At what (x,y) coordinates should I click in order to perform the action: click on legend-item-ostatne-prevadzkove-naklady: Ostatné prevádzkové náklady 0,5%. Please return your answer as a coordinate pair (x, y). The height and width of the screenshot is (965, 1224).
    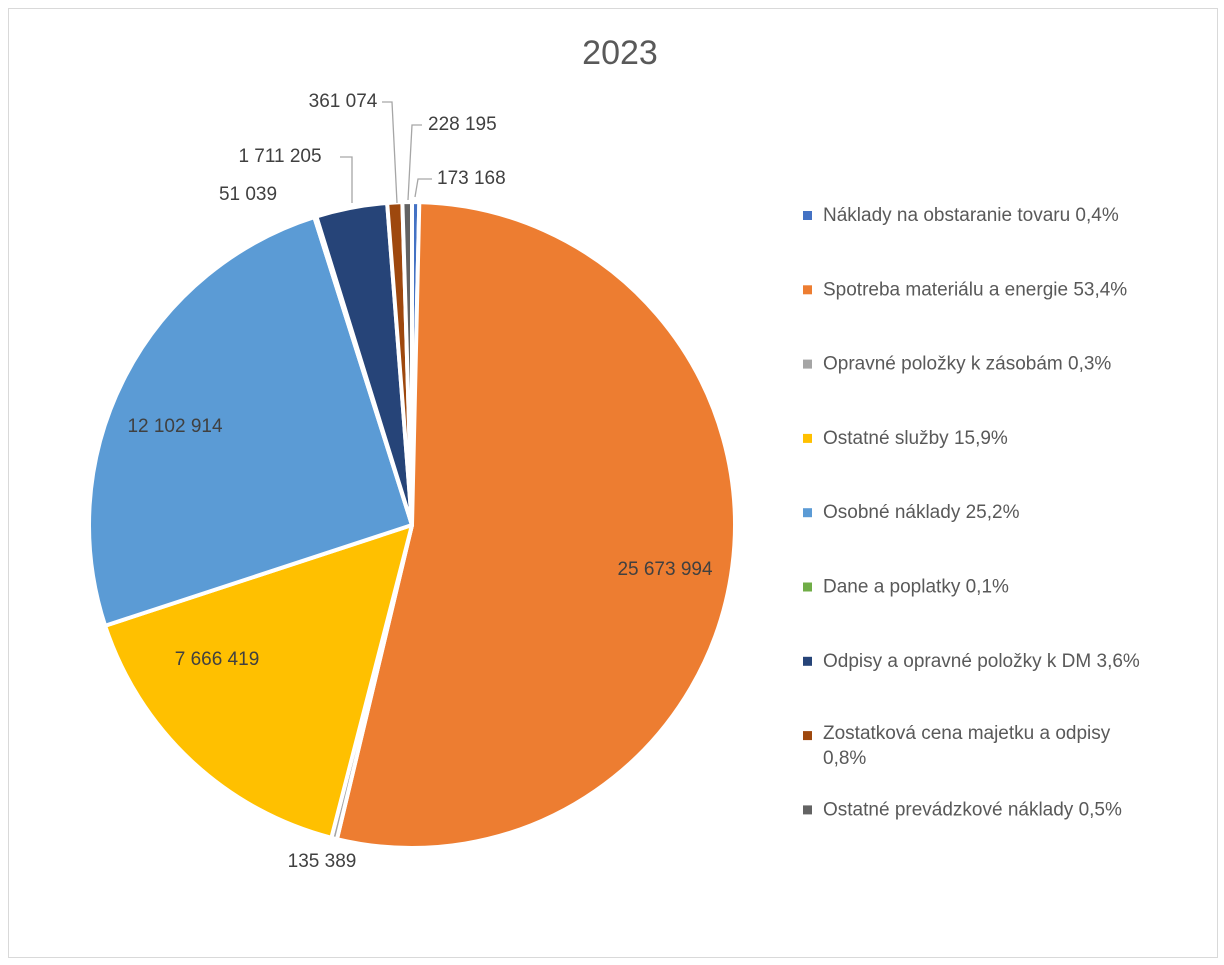
    Looking at the image, I should click on (972, 809).